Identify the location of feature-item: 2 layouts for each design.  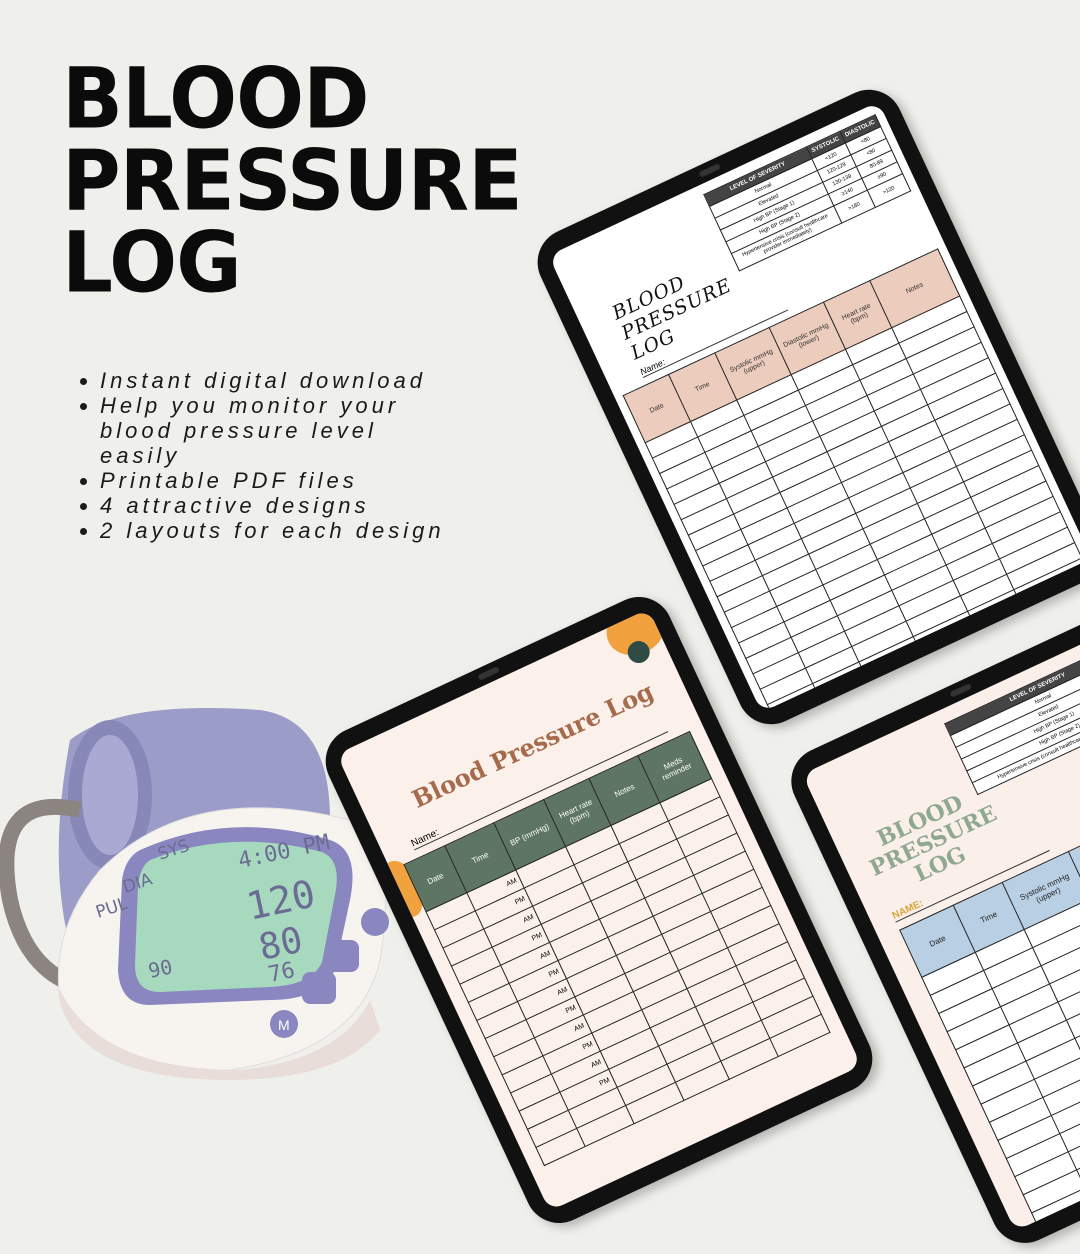
(280, 530).